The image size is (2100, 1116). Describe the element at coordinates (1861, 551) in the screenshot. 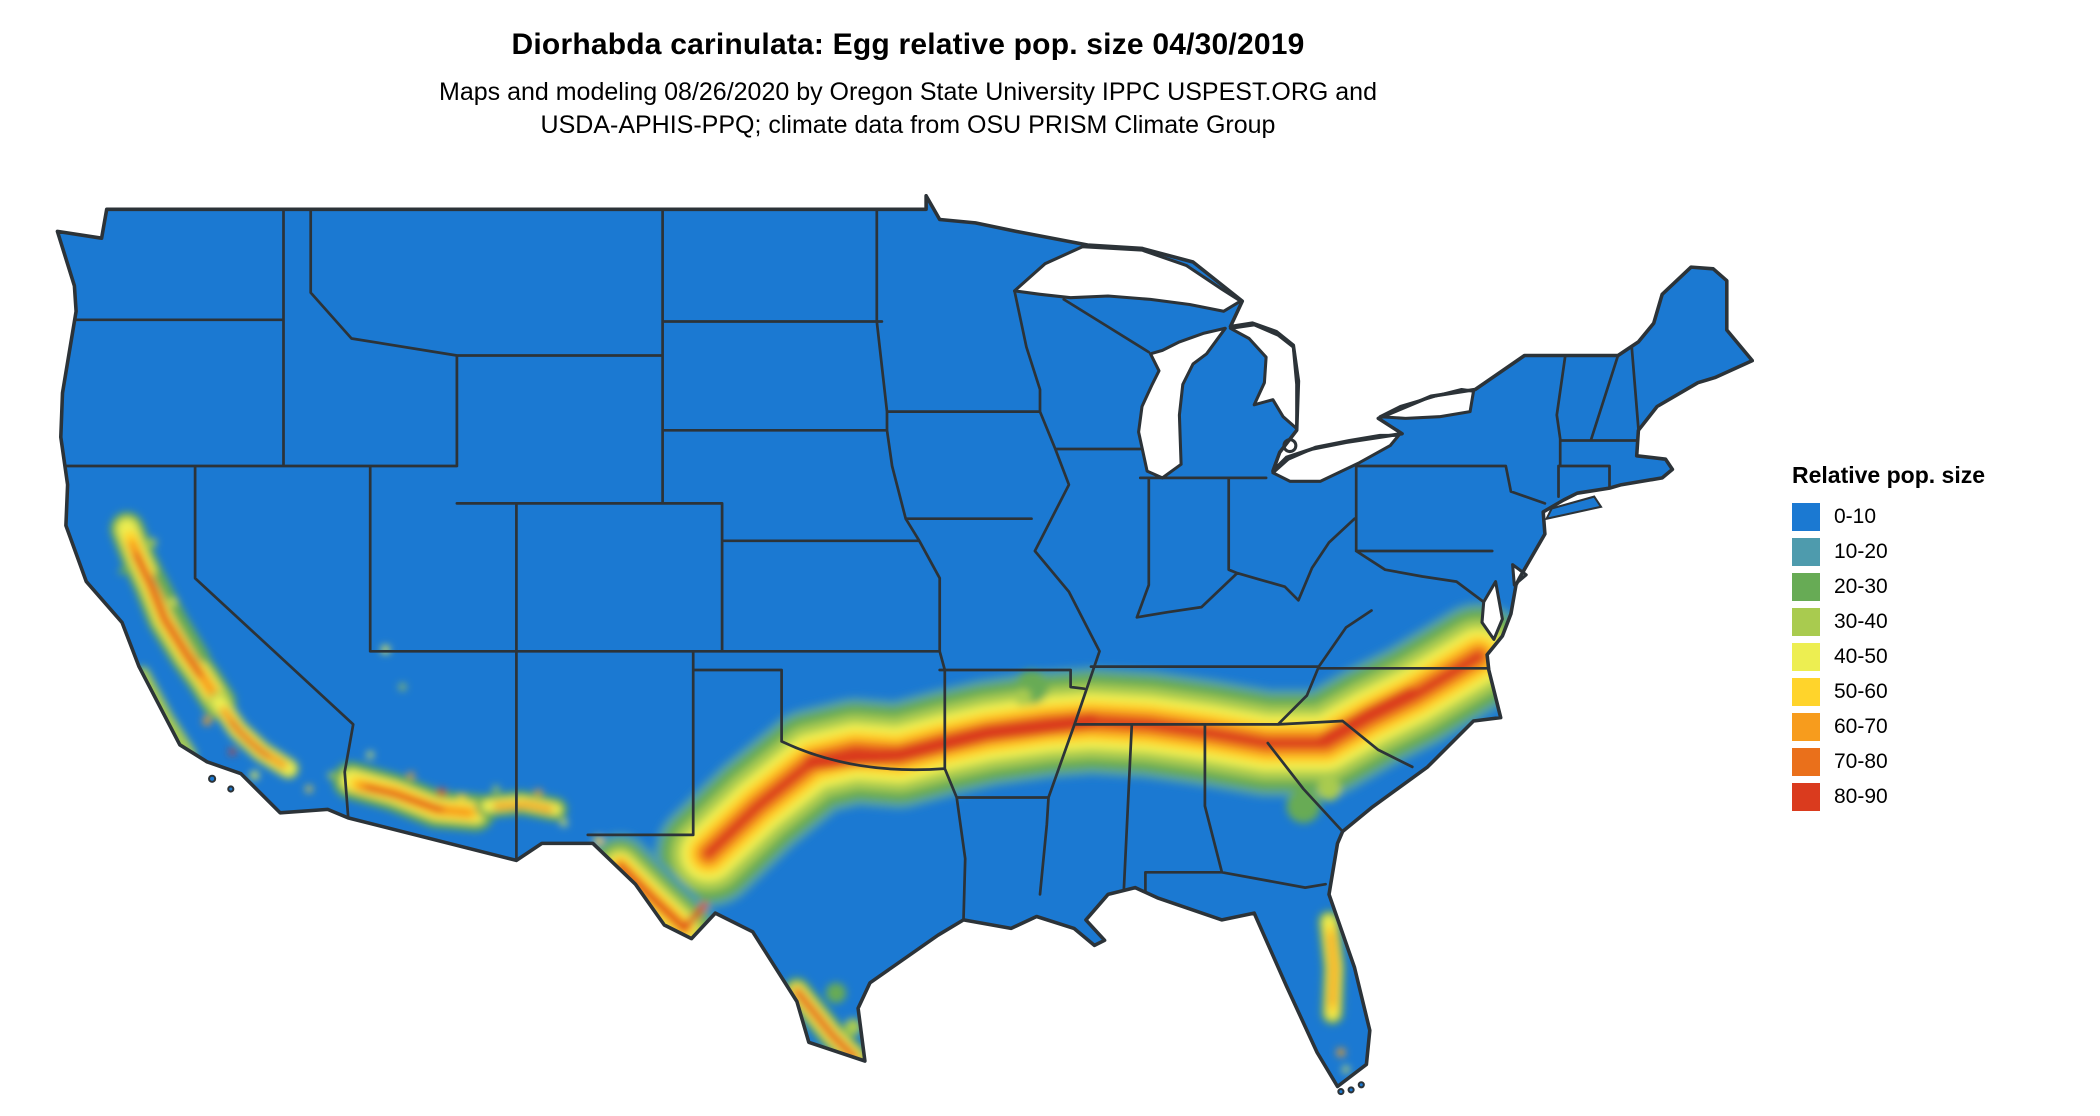

I see `legend-item-label: 10-20` at that location.